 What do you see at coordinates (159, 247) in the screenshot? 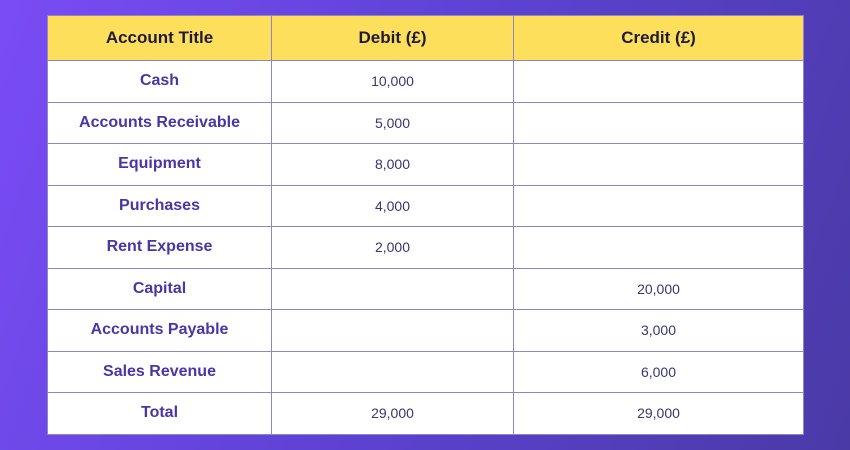
I see `account-title-cell: Rent Expense` at bounding box center [159, 247].